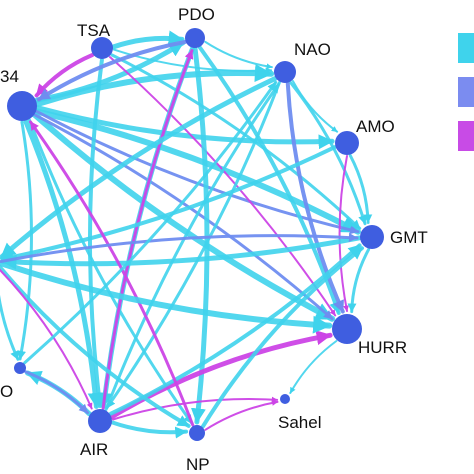 The height and width of the screenshot is (474, 474). What do you see at coordinates (312, 49) in the screenshot?
I see `node-label-nao: NAO` at bounding box center [312, 49].